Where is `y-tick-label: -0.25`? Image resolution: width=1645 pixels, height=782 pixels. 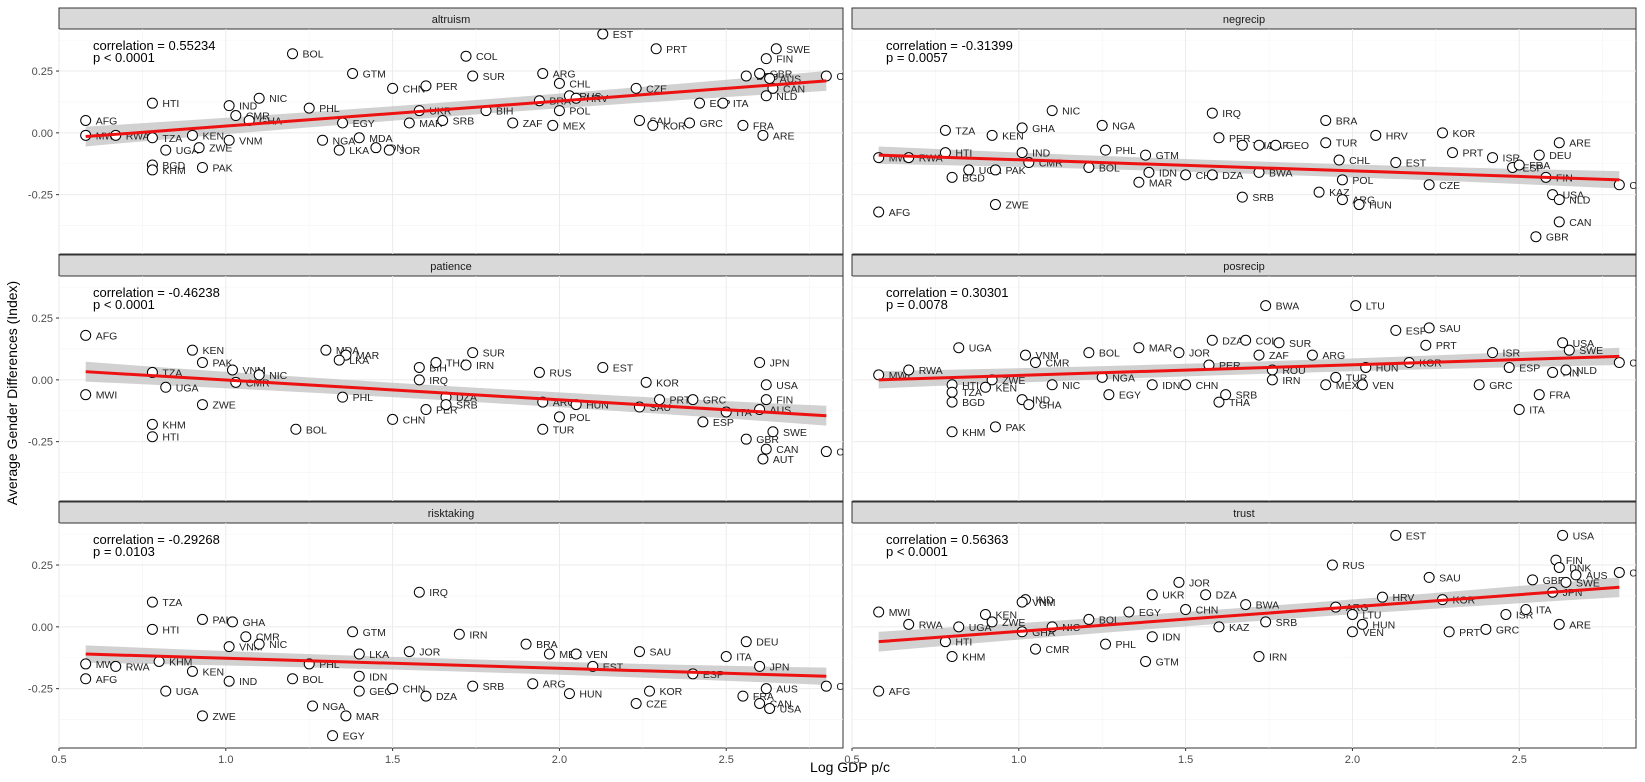
y-tick-label: -0.25 is located at coordinates (40, 443).